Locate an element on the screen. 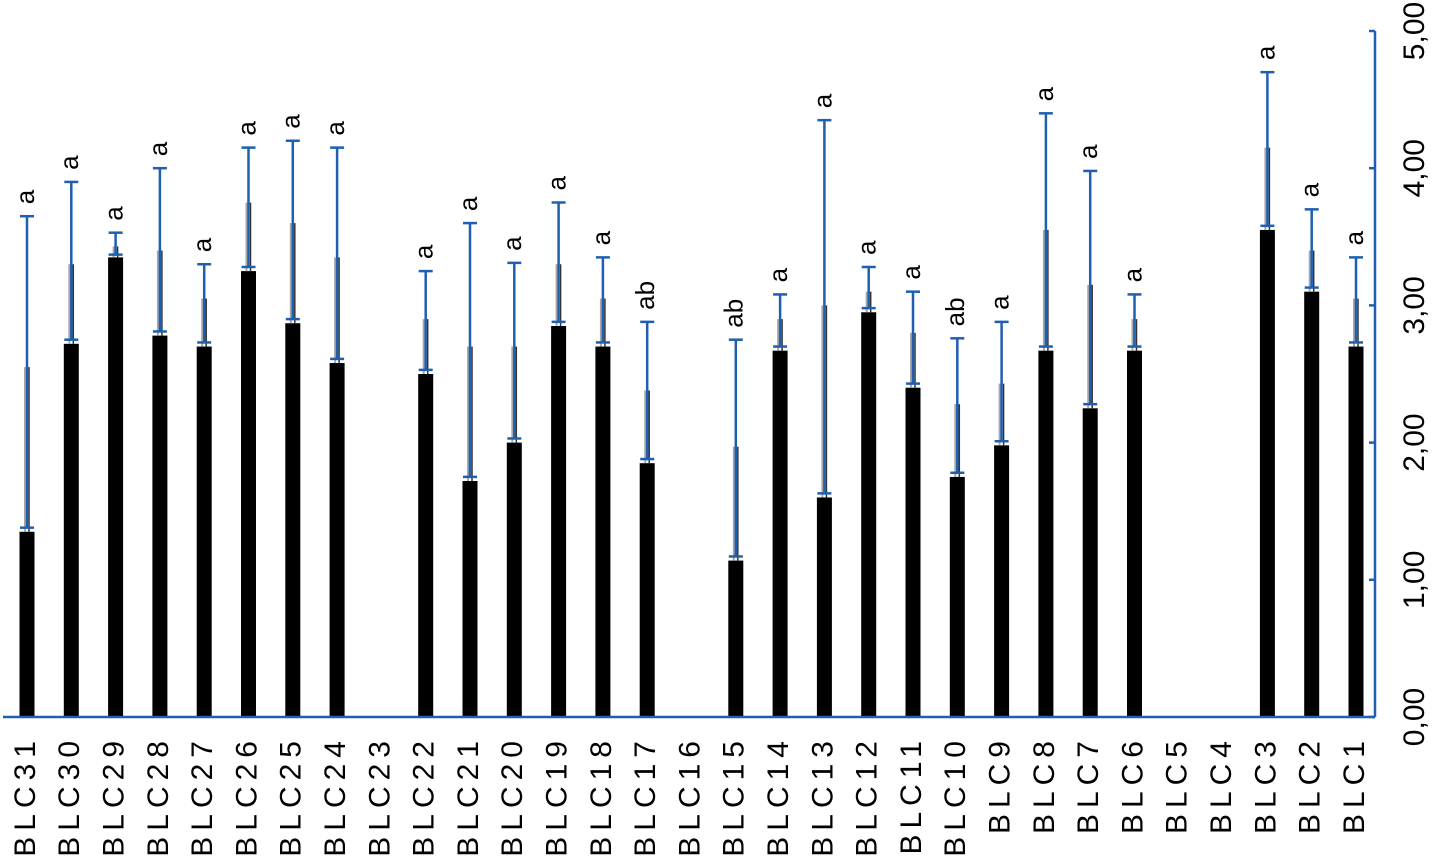 This screenshot has height=861, width=1441. x-tick-label: BLC17 is located at coordinates (645, 796).